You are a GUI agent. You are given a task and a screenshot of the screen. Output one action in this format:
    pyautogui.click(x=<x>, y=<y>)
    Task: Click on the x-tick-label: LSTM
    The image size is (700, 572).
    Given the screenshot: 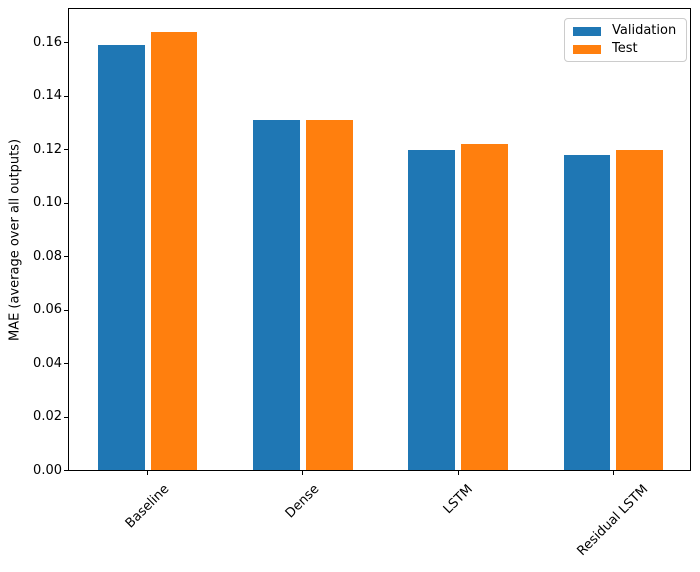 What is the action you would take?
    pyautogui.click(x=458, y=499)
    